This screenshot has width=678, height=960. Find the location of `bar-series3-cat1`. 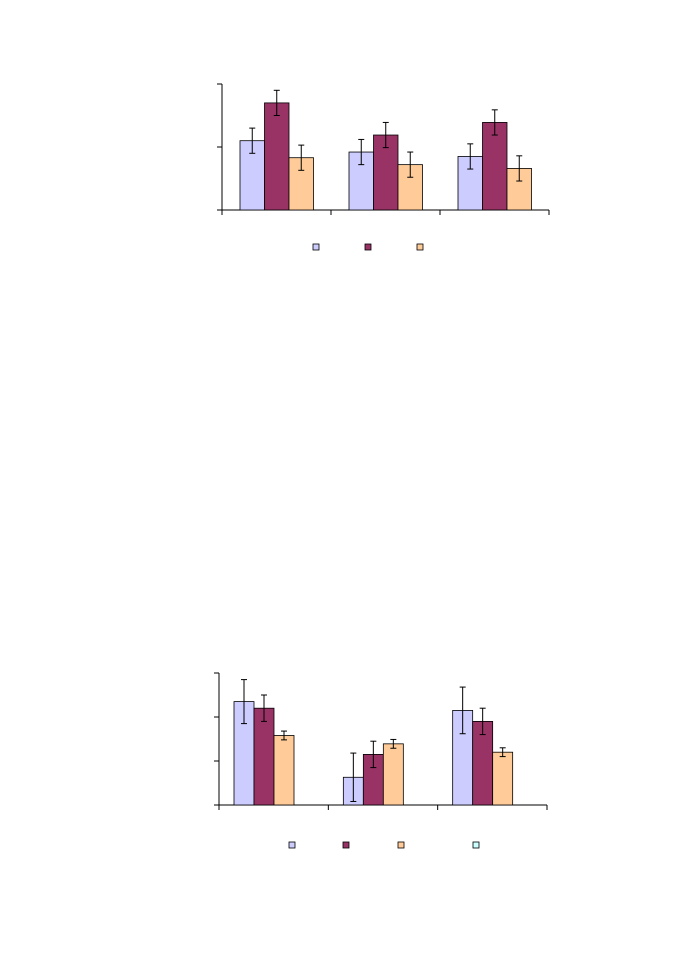

bar-series3-cat1 is located at coordinates (284, 770).